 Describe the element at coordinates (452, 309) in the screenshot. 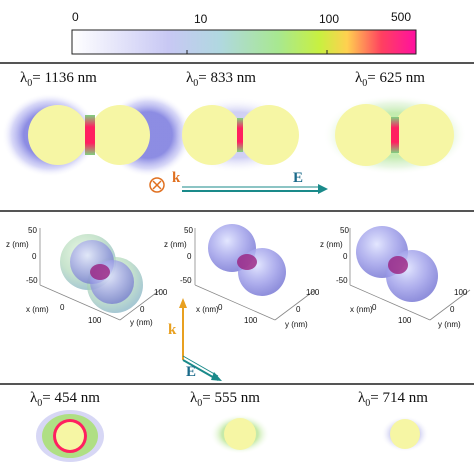

I see `y-tick-3-0: 0` at that location.